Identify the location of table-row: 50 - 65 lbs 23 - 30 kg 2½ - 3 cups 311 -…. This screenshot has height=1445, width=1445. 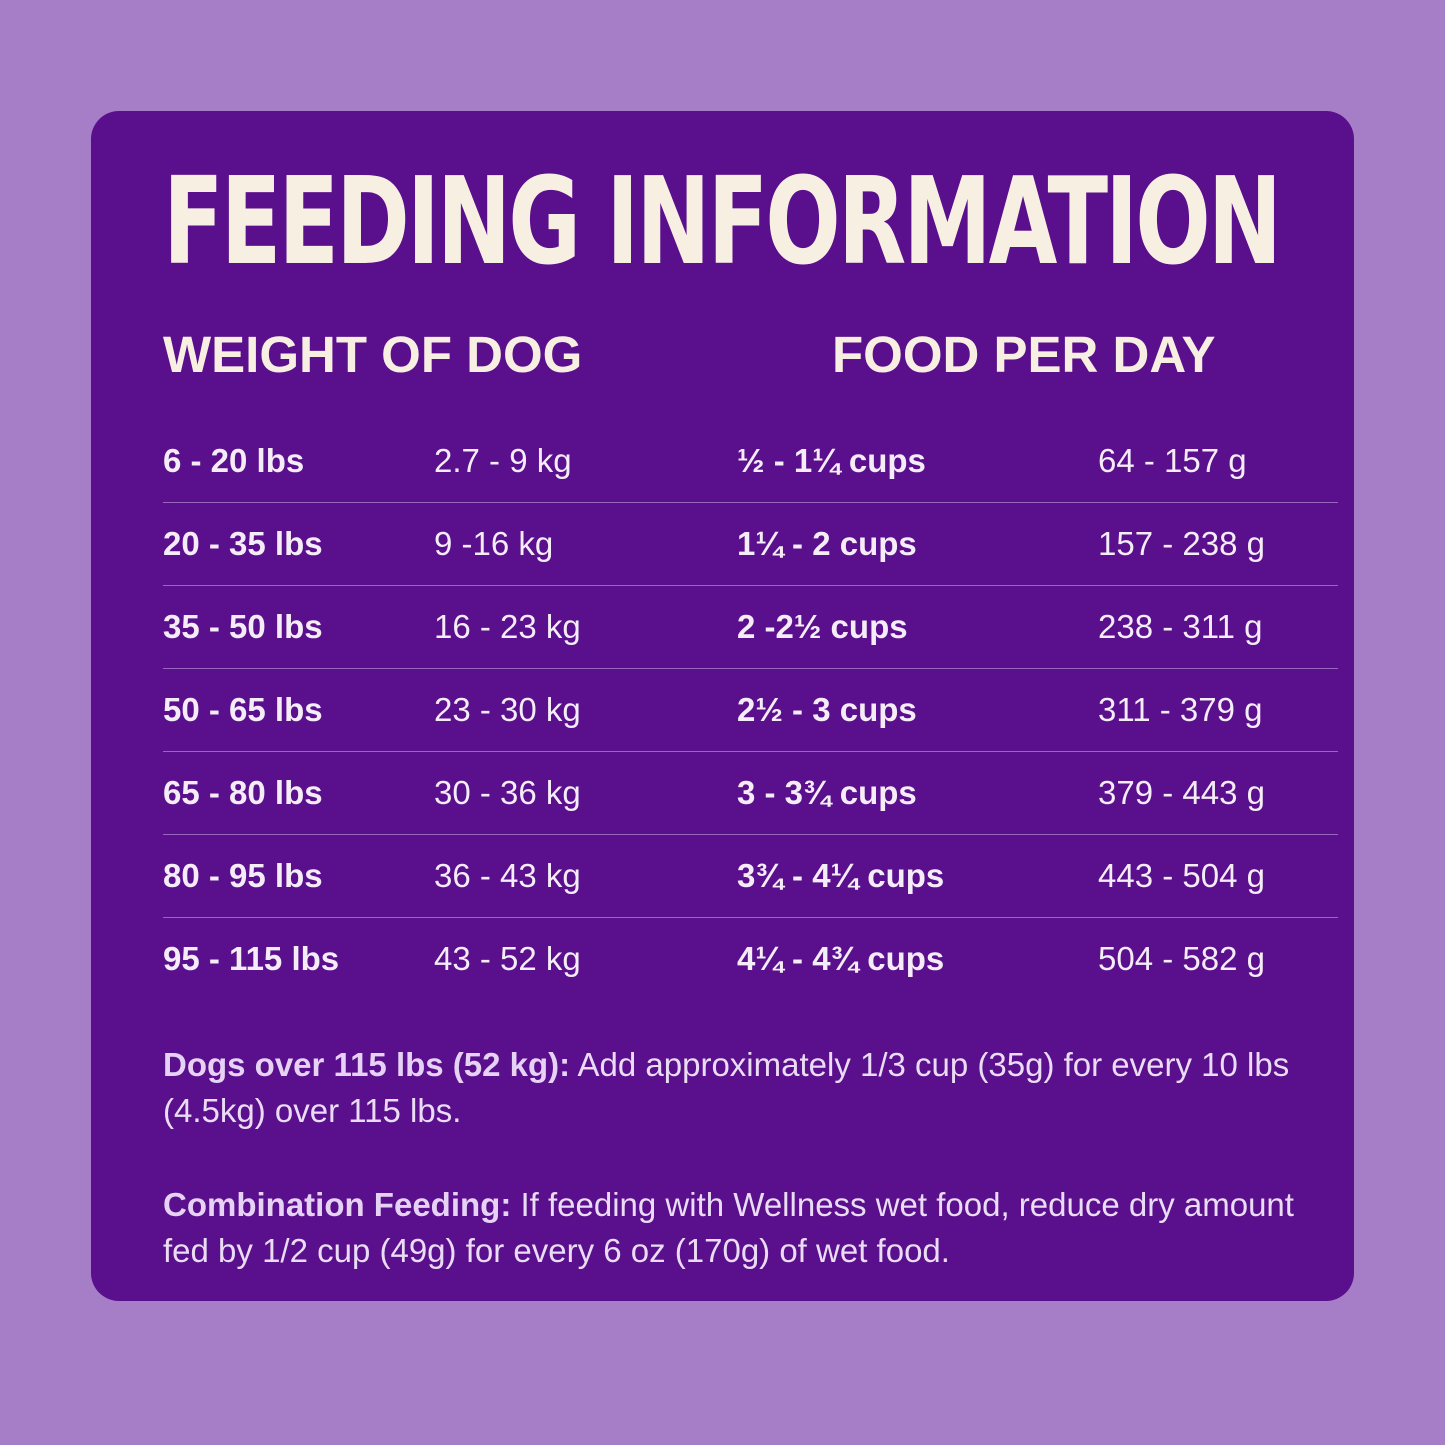
(750, 710).